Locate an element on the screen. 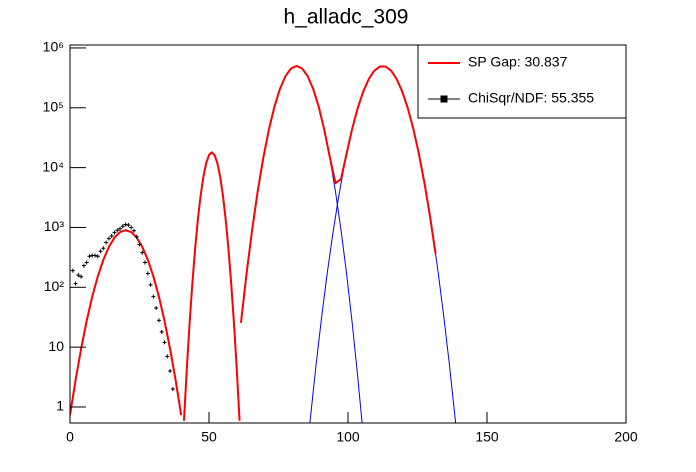 The image size is (696, 472). chart-title: h_alladc_309 is located at coordinates (346, 17).